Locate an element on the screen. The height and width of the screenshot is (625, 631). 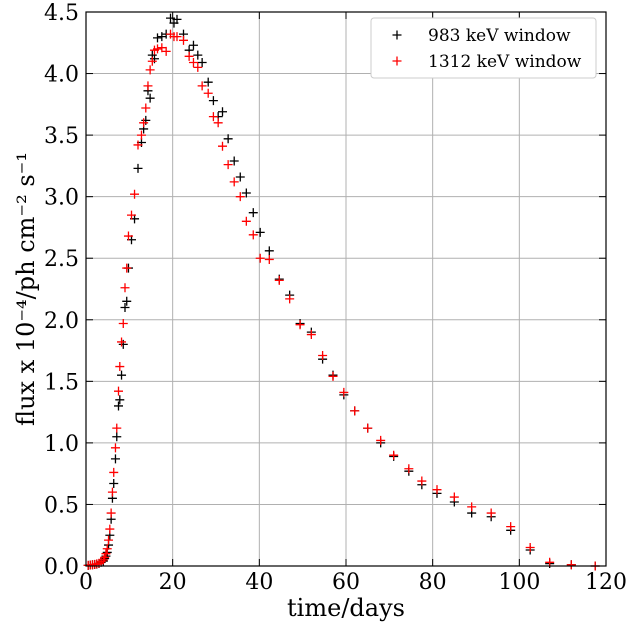
x-tick-label: 120 is located at coordinates (606, 582).